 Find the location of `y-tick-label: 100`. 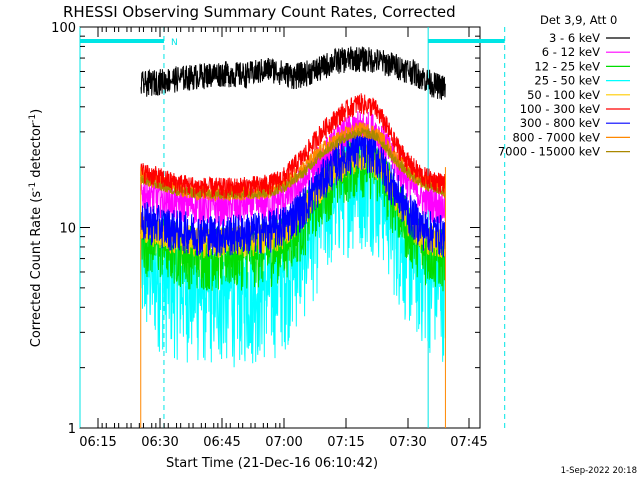

y-tick-label: 100 is located at coordinates (63, 28).